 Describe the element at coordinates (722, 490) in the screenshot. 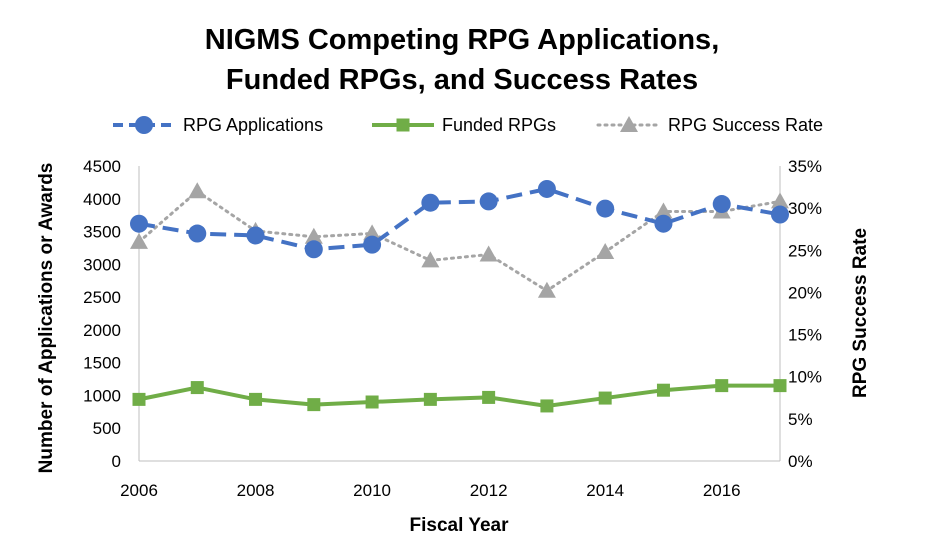

I see `x-tick-label: 2016` at that location.